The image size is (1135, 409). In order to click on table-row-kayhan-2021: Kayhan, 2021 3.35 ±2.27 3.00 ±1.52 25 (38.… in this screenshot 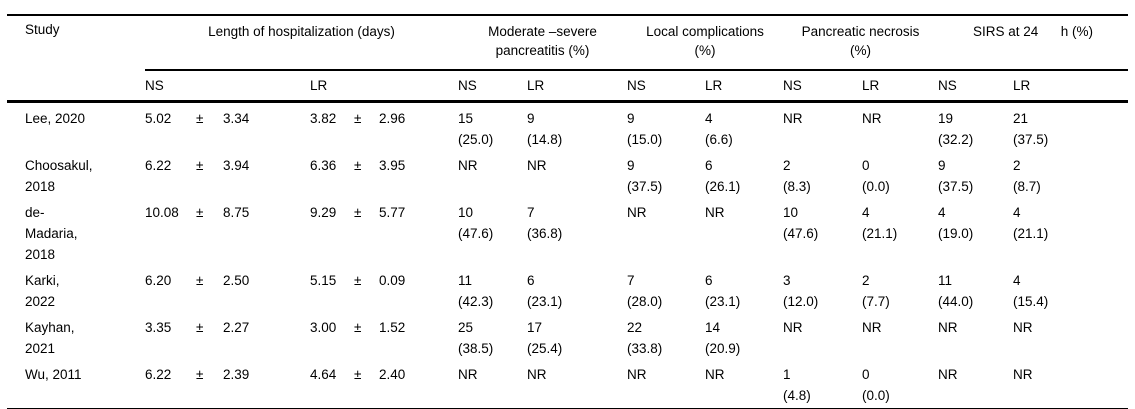, I will do `click(567, 335)`.